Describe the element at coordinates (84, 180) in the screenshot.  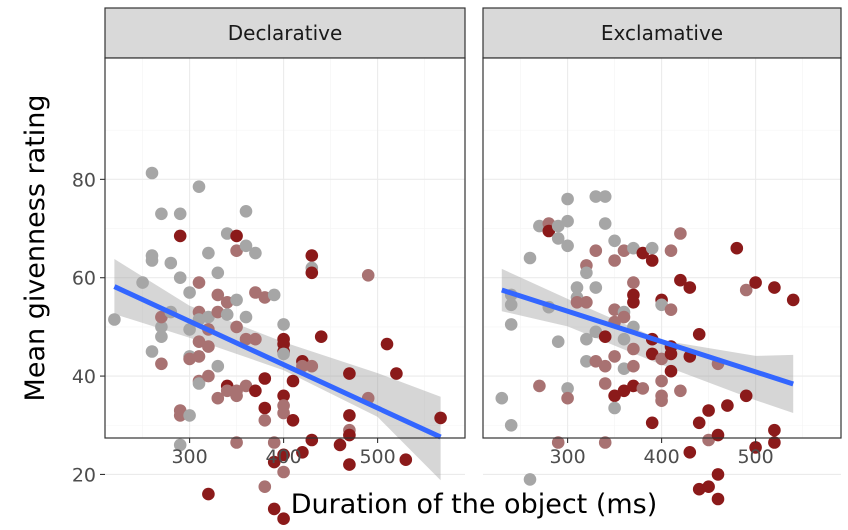
I see `y-tick-label: 80` at that location.